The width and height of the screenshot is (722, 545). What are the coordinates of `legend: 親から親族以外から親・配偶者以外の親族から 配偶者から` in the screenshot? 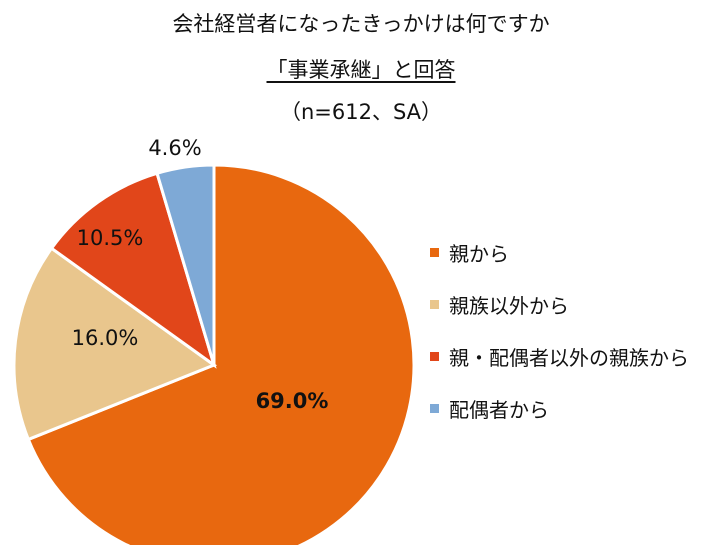 It's located at (559, 330).